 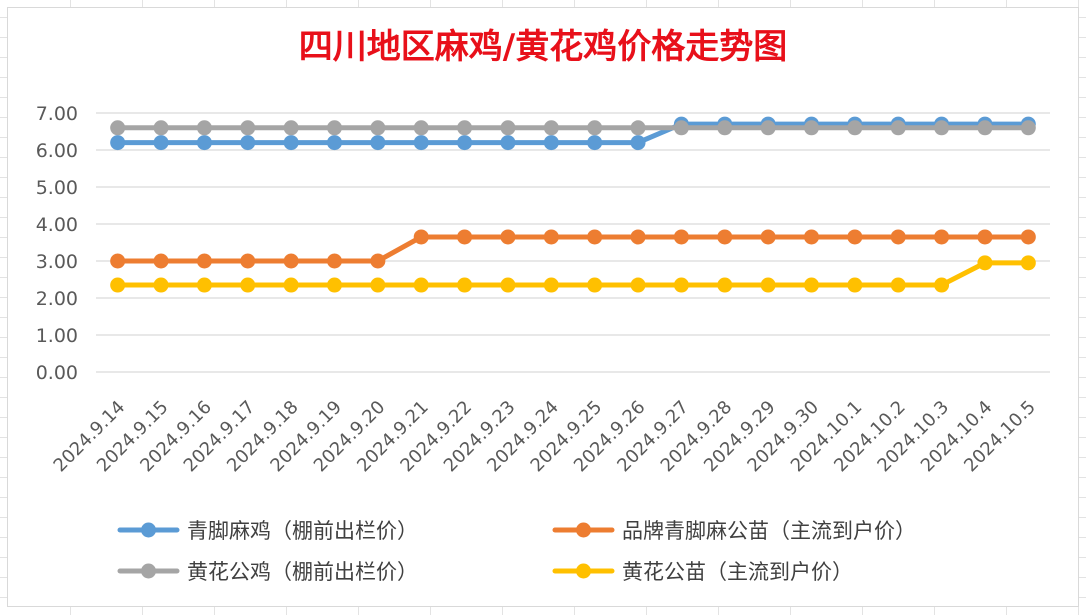 I want to click on y-tick-label: 4.00, so click(x=57, y=225).